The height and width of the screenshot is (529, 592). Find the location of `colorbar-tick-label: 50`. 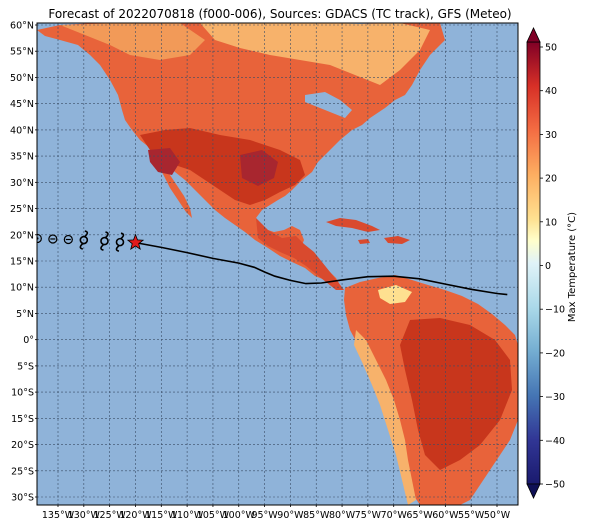

colorbar-tick-label: 50 is located at coordinates (551, 48).